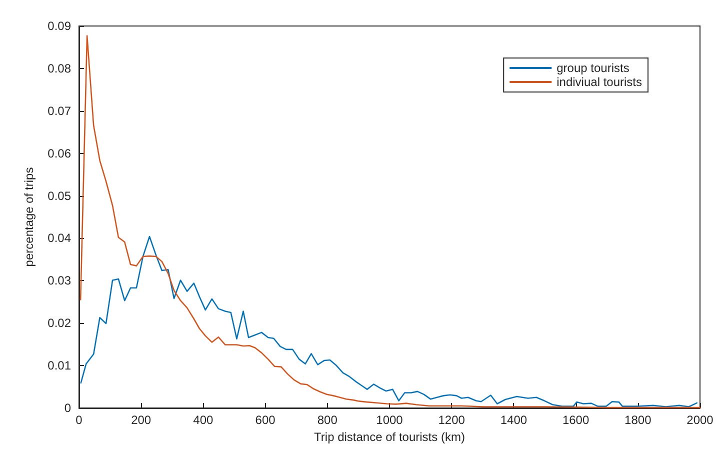  Describe the element at coordinates (60, 111) in the screenshot. I see `y-tick-label: 0.07` at that location.